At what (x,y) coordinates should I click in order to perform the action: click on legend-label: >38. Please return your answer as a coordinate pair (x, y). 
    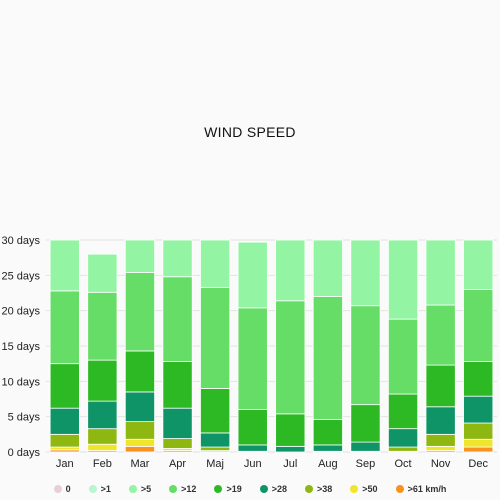
    Looking at the image, I should click on (325, 489).